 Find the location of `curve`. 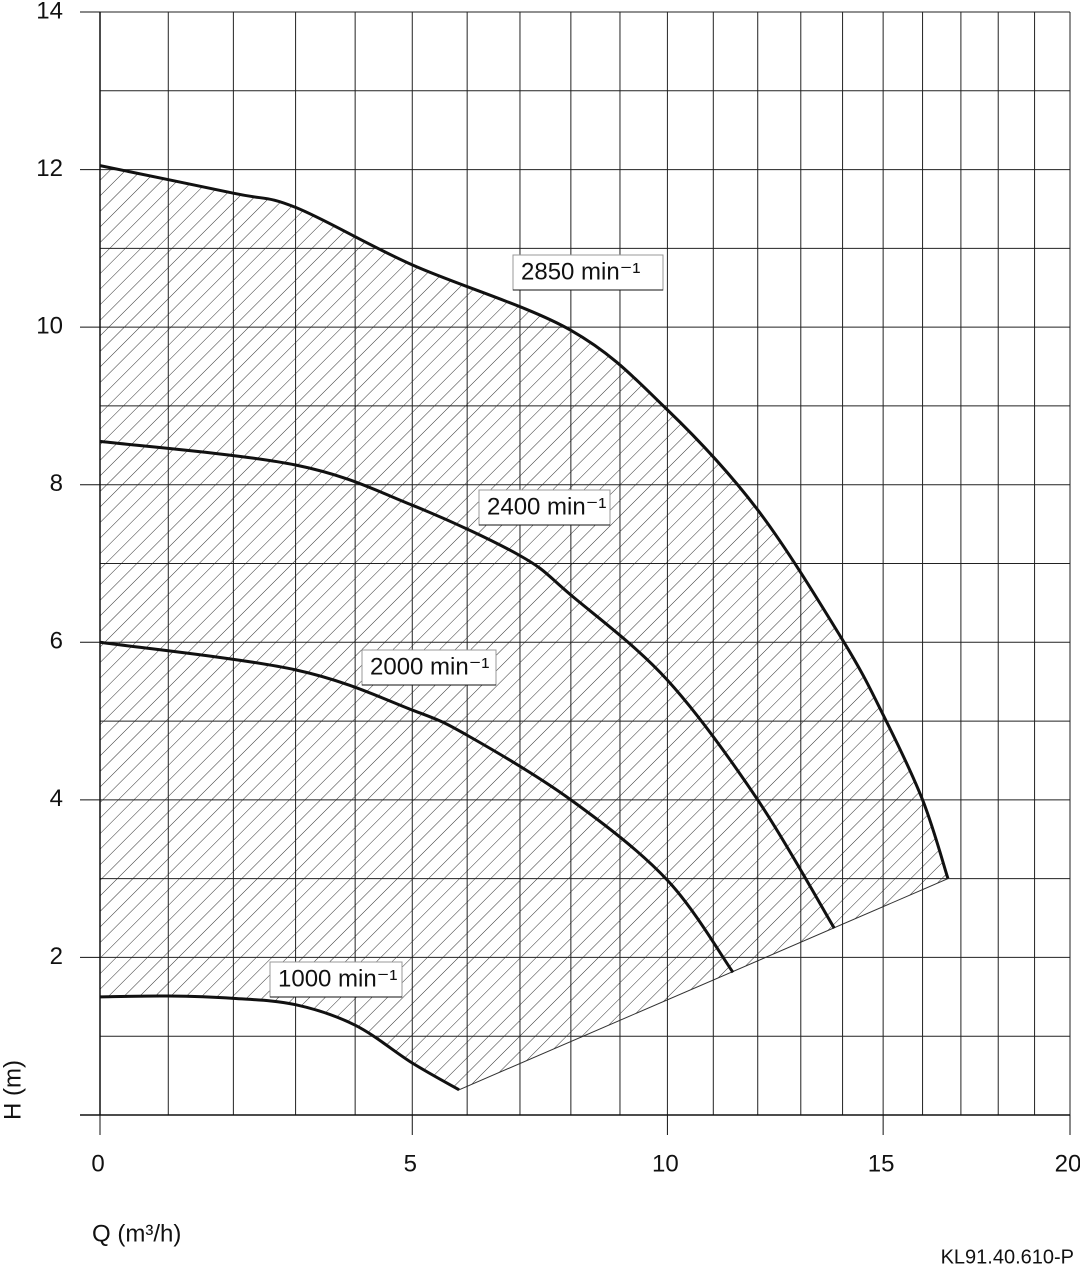

curve is located at coordinates (279, 1043).